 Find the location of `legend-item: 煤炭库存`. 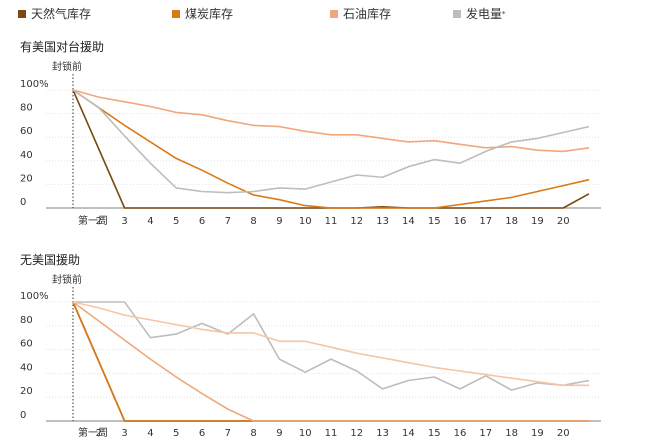

legend-item: 煤炭库存 is located at coordinates (202, 13).